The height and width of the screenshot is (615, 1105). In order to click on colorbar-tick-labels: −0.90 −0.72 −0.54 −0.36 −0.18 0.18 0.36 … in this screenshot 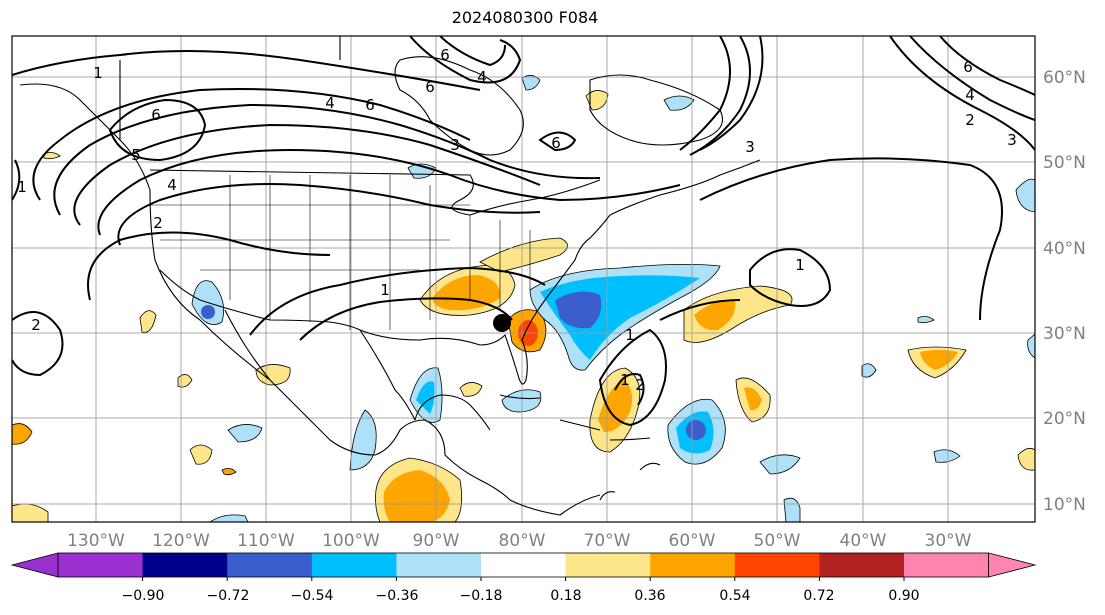, I will do `click(521, 596)`.